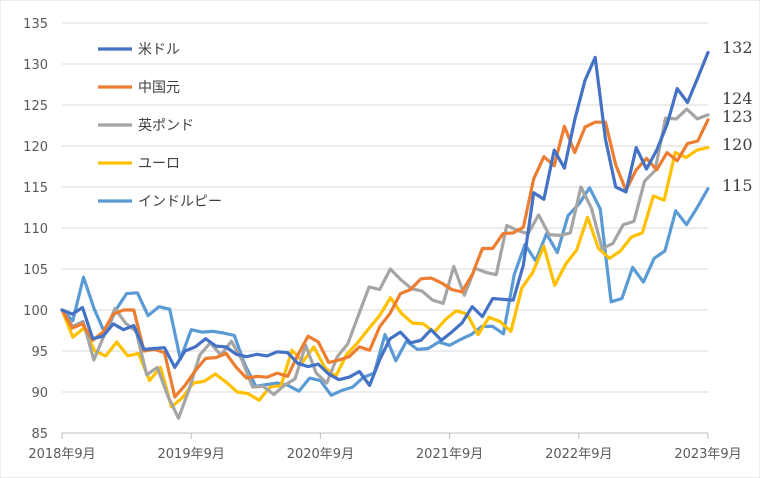  I want to click on x-tick-label: 2021年9月, so click(449, 454).